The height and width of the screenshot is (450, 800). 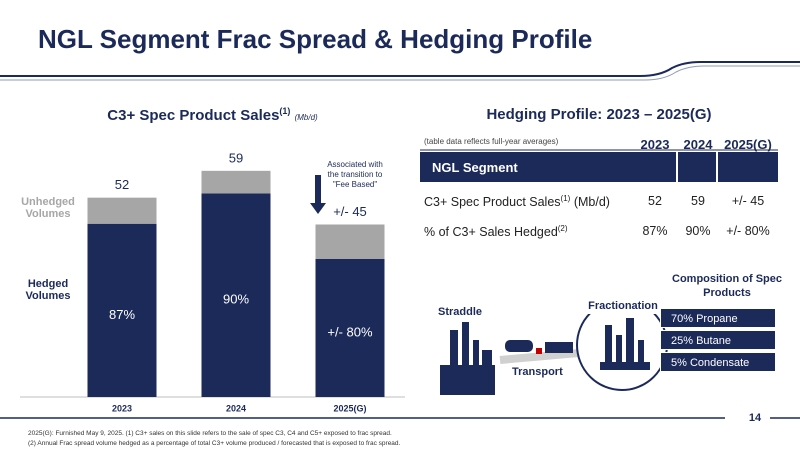 What do you see at coordinates (655, 231) in the screenshot?
I see `table-cell: 87%` at bounding box center [655, 231].